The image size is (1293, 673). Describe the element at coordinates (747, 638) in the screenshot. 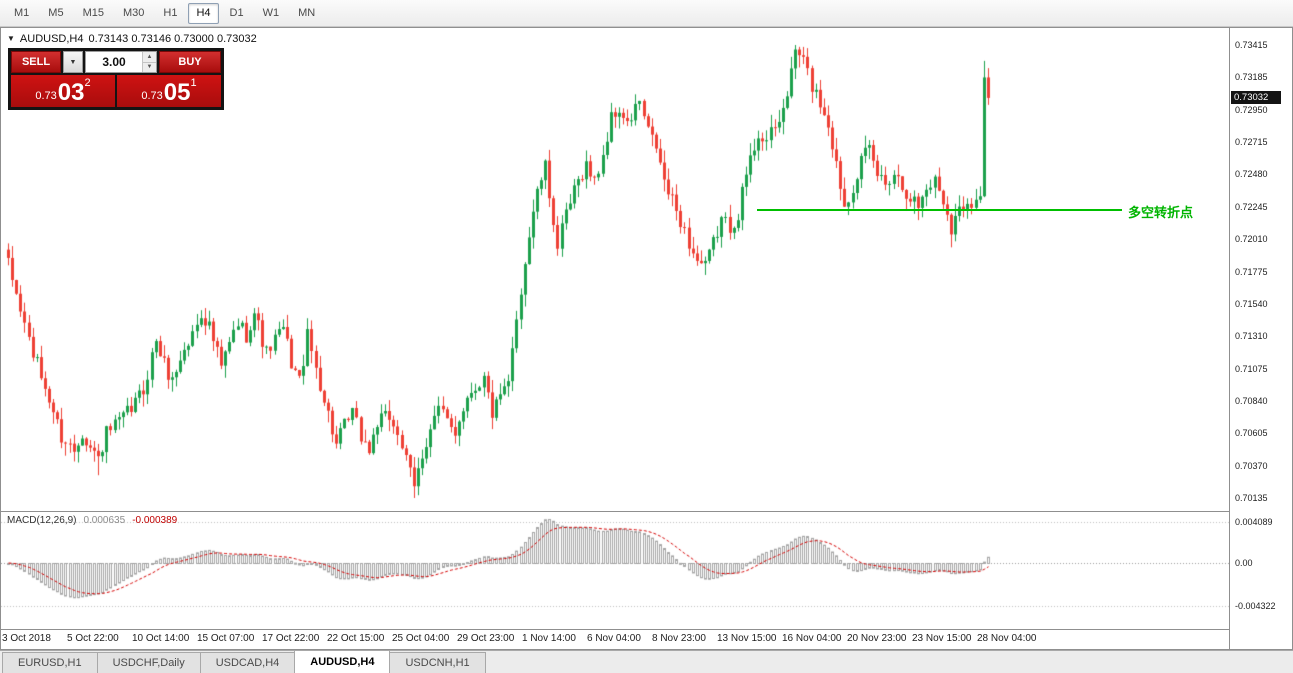

I see `time-label: 13 Nov 15:00` at that location.